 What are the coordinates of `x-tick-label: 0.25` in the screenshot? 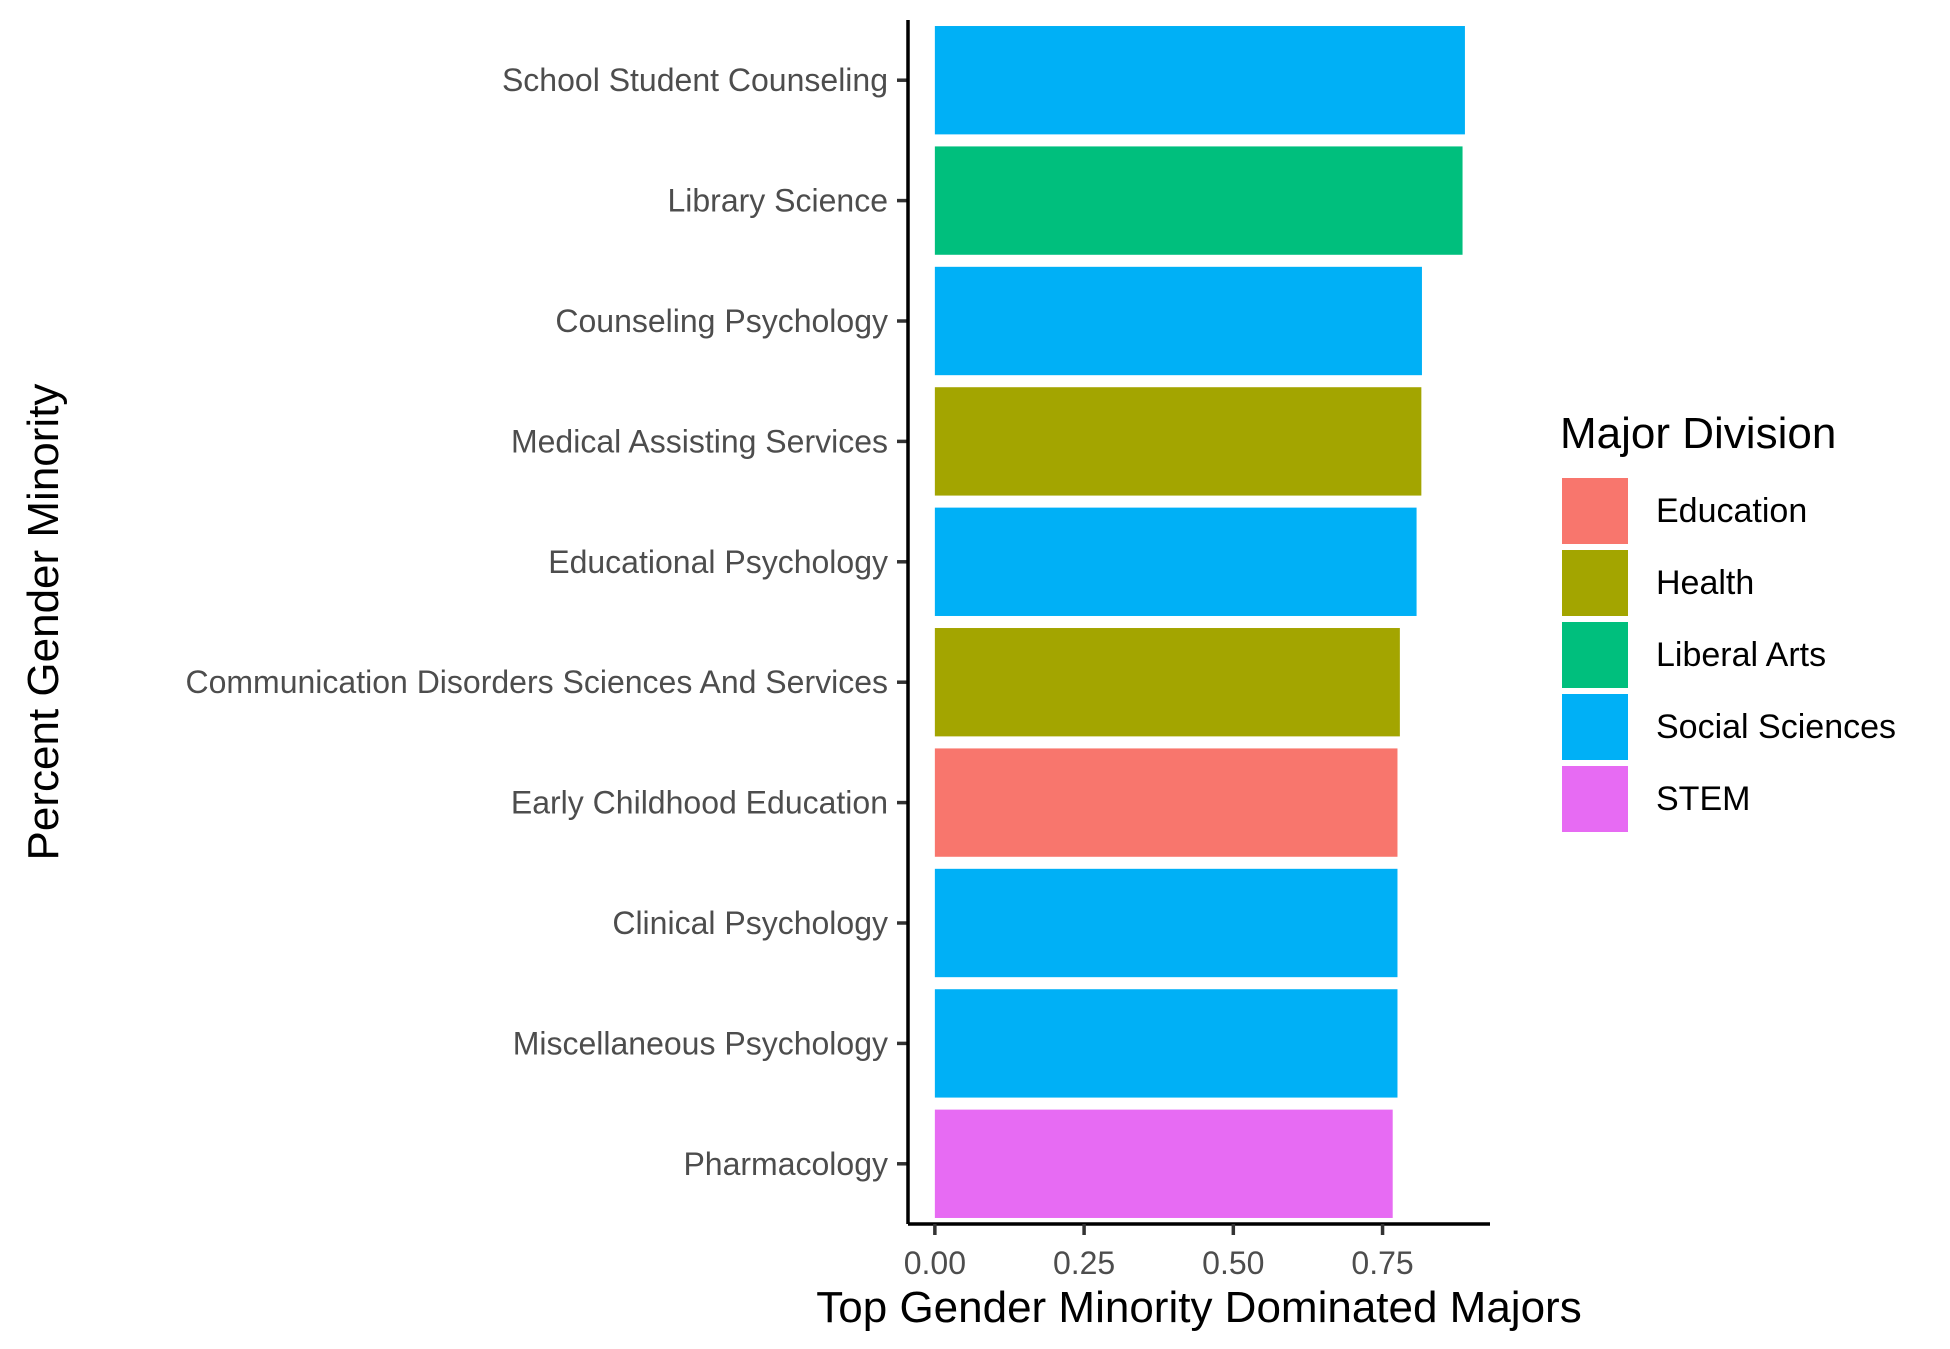 It's located at (1084, 1263).